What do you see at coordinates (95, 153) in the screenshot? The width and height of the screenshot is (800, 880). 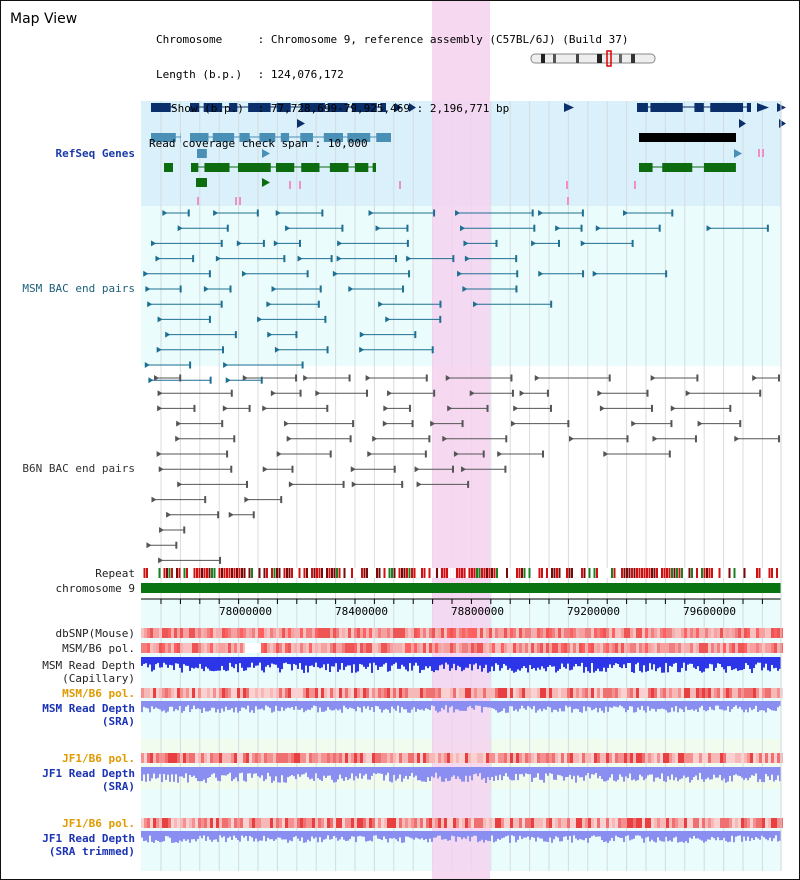 I see `track-label-refseq-genes: RefSeq Genes` at bounding box center [95, 153].